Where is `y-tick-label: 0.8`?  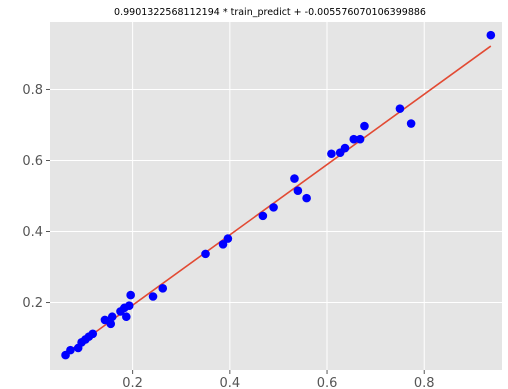 y-tick-label: 0.8 is located at coordinates (32, 90).